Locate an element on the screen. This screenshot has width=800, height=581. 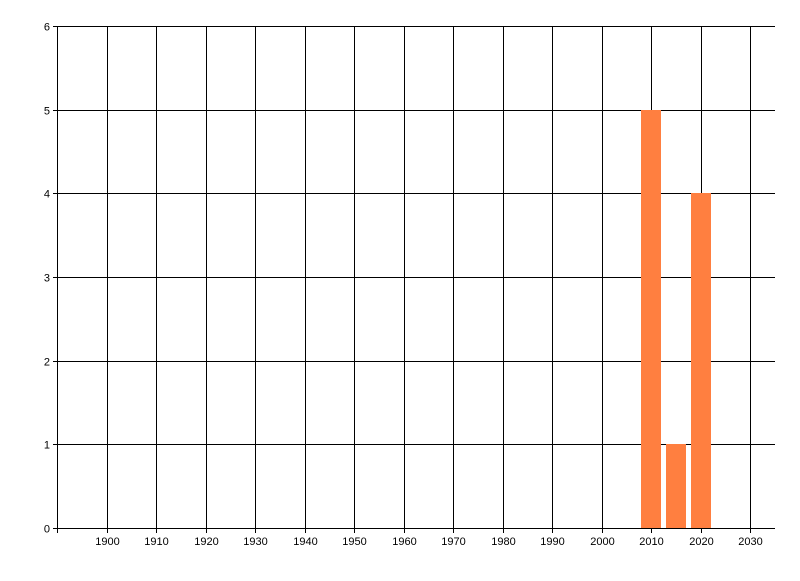
y-tick-label: 2 is located at coordinates (47, 363).